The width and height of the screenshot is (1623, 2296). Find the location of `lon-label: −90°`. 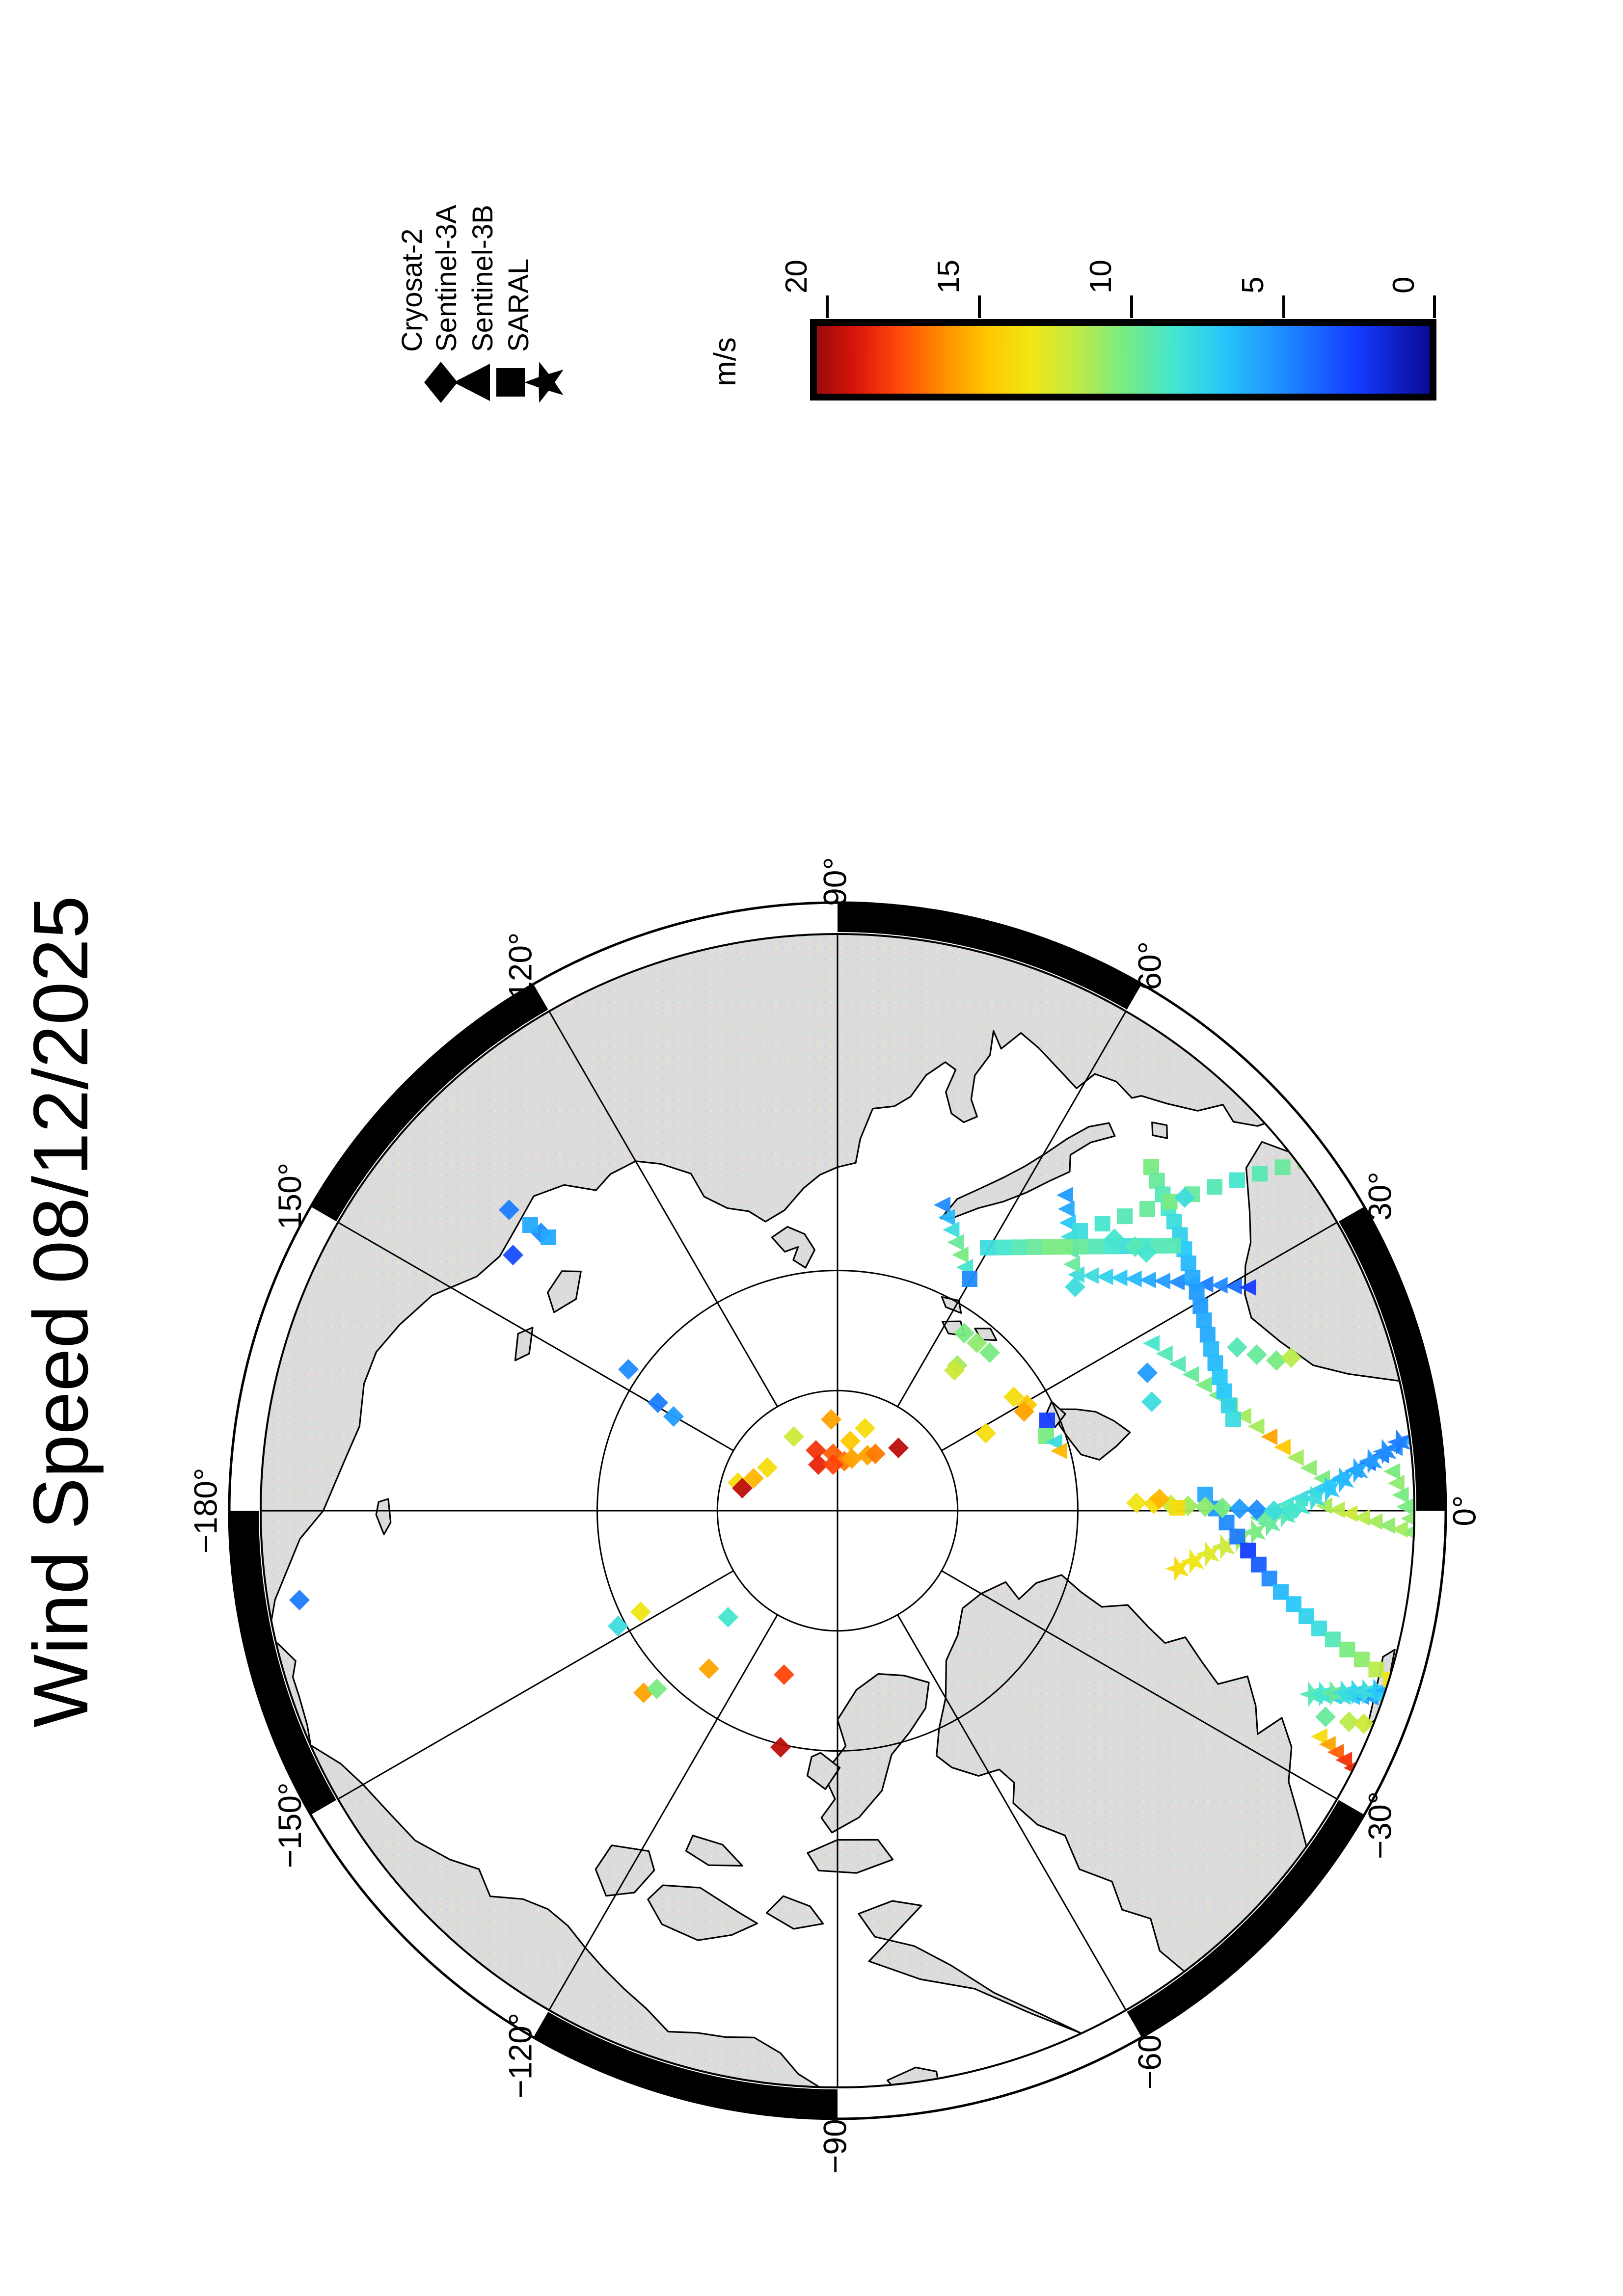

lon-label: −90° is located at coordinates (834, 2140).